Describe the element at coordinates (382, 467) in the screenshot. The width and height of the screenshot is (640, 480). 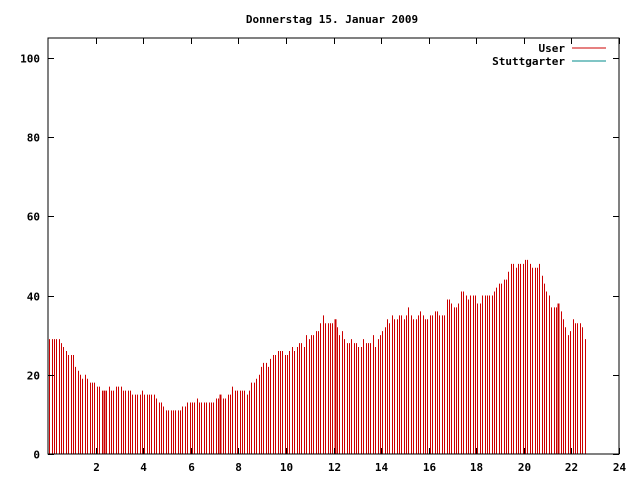
I see `x-tick-label: 14` at that location.